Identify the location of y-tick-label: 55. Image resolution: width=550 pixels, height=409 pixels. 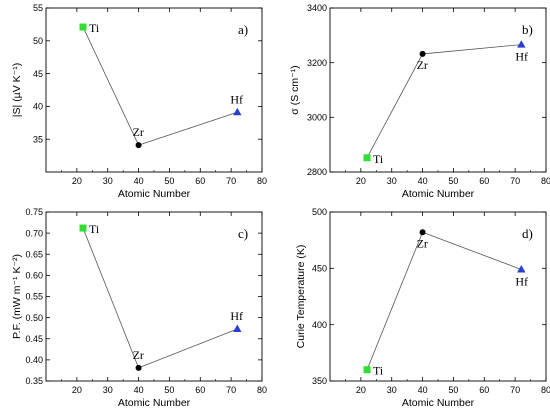
(38, 8).